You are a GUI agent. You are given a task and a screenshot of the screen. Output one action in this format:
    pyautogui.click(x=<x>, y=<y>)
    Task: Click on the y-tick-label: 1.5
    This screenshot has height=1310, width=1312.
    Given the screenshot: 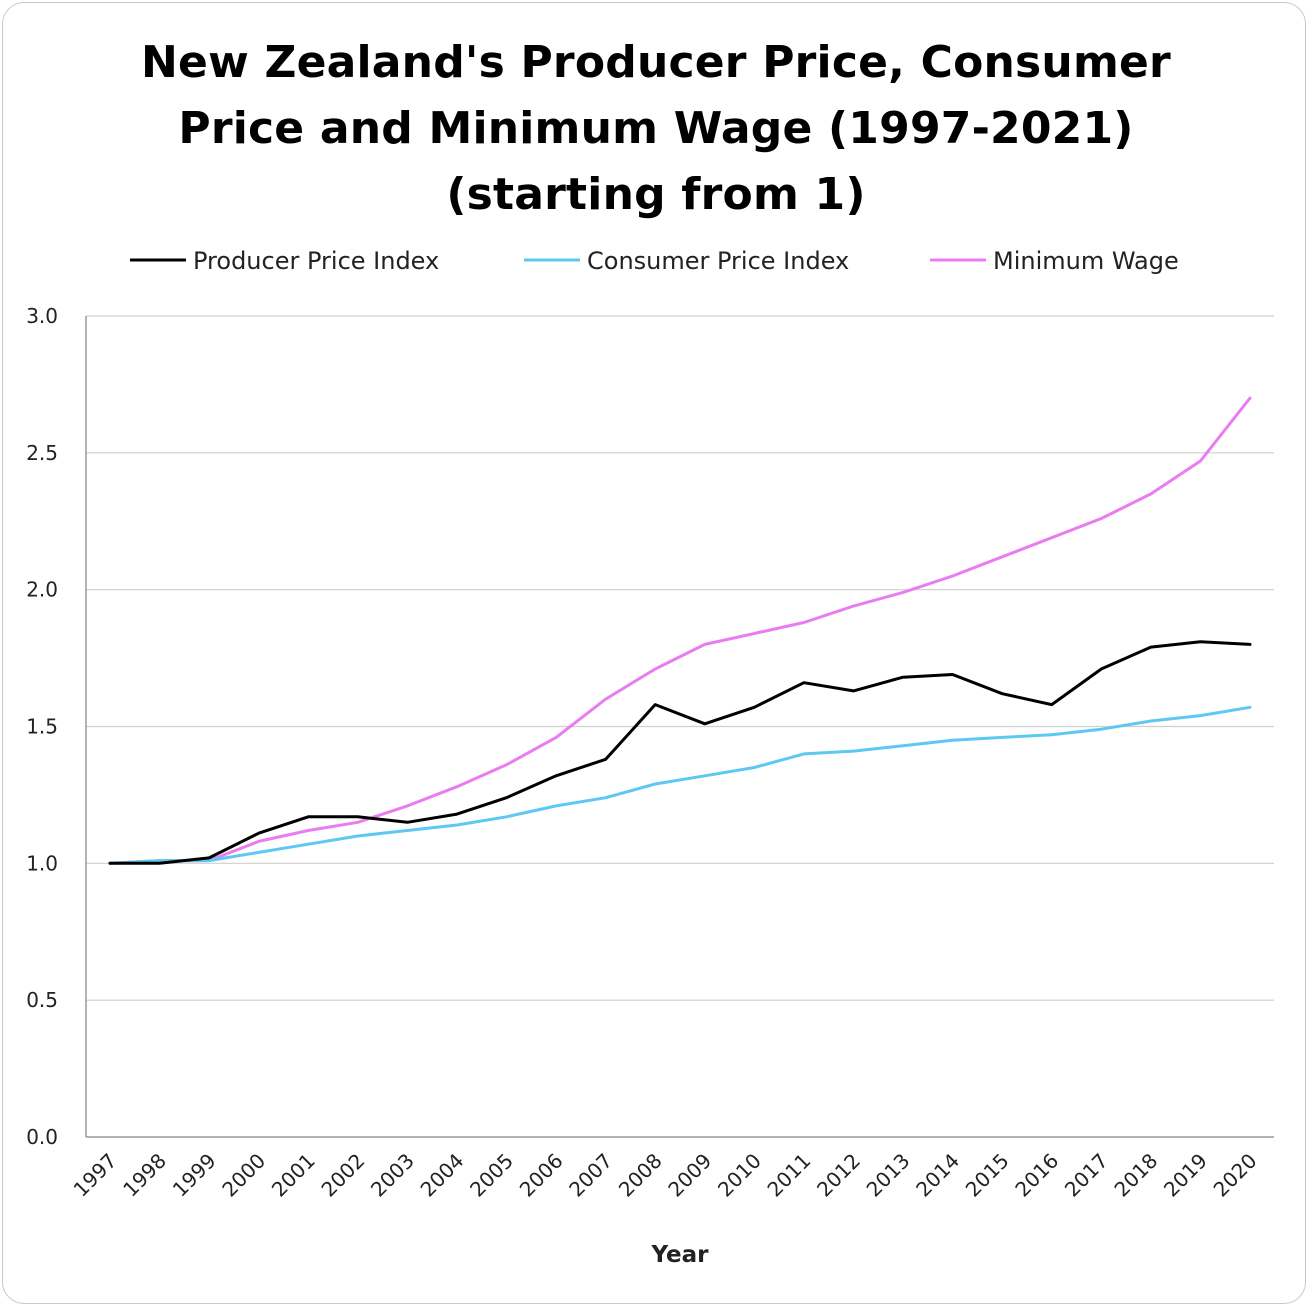 What is the action you would take?
    pyautogui.click(x=42, y=727)
    